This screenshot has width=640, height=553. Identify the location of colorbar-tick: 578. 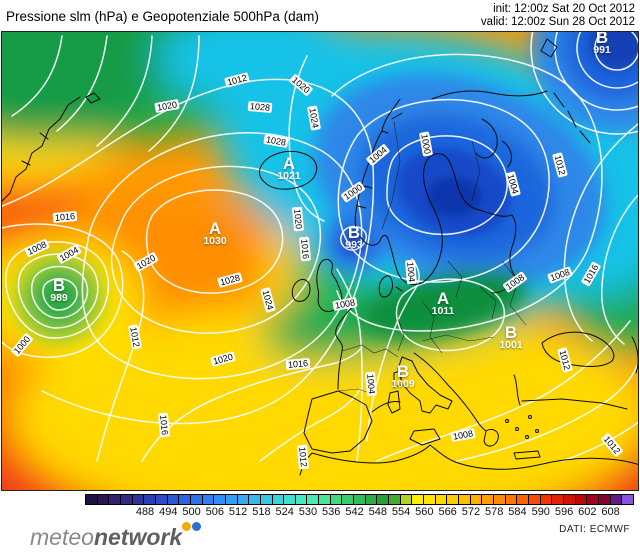
(494, 512).